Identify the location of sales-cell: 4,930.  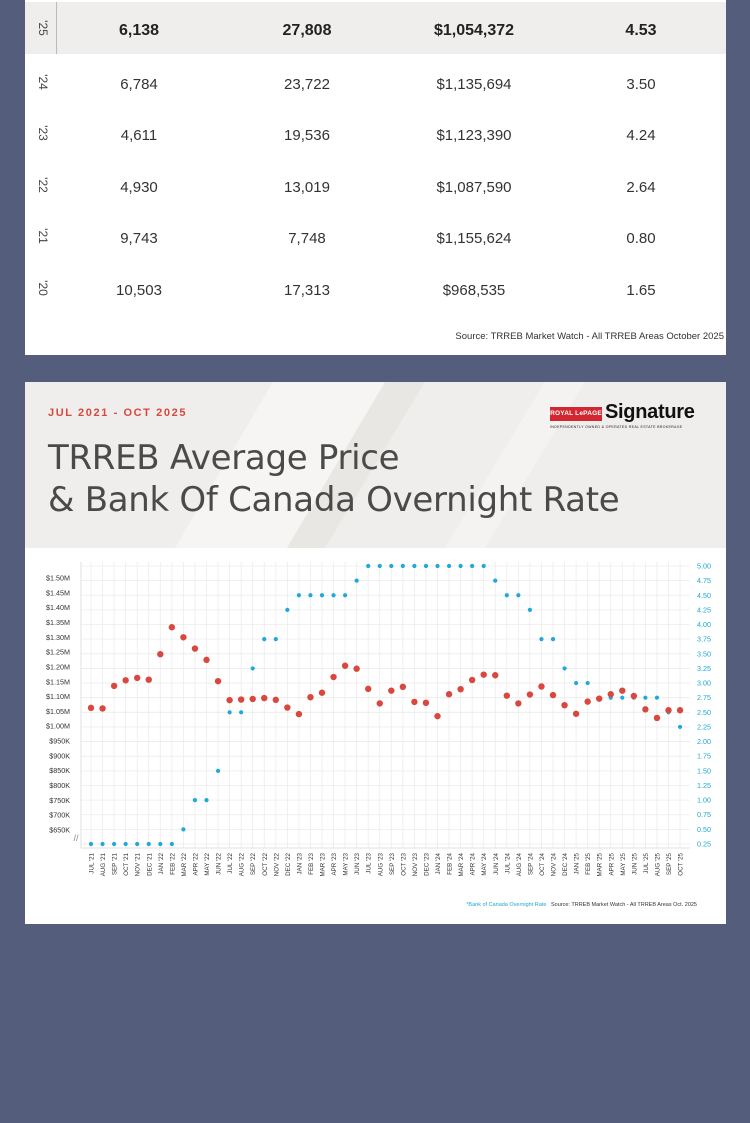
(139, 187).